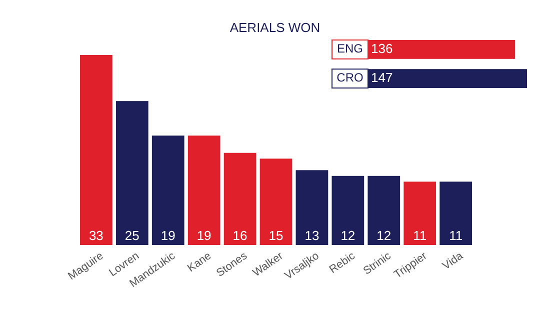 The image size is (550, 309). Describe the element at coordinates (96, 235) in the screenshot. I see `data-label: 33` at that location.